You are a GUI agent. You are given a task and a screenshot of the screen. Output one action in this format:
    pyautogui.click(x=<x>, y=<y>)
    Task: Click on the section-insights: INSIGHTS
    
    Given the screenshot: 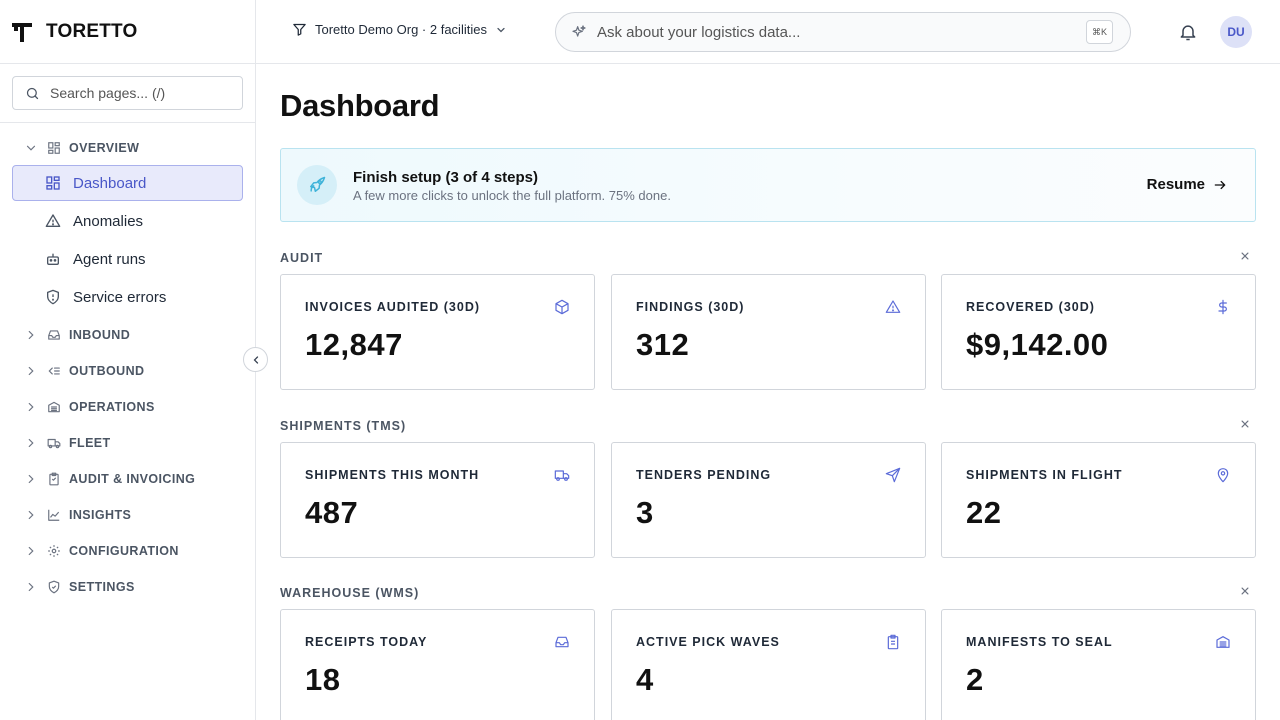 What is the action you would take?
    pyautogui.click(x=127, y=515)
    